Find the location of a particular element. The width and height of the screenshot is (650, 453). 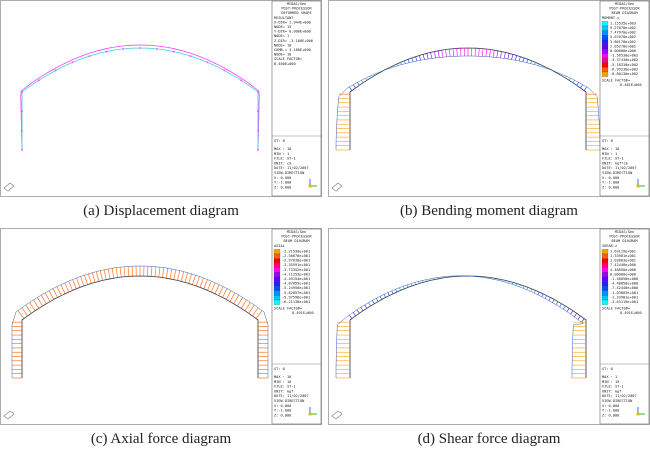

legend-value: -5.62857e+001 is located at coordinates (296, 293).